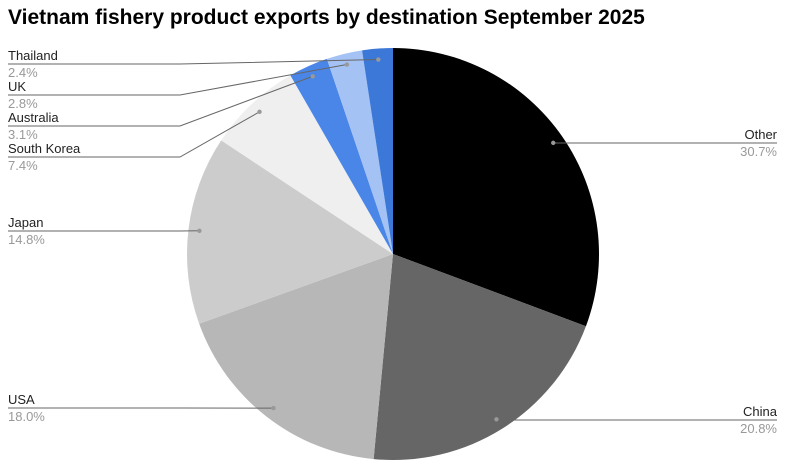 The width and height of the screenshot is (787, 470). Describe the element at coordinates (199, 230) in the screenshot. I see `leader-dot-japan` at that location.